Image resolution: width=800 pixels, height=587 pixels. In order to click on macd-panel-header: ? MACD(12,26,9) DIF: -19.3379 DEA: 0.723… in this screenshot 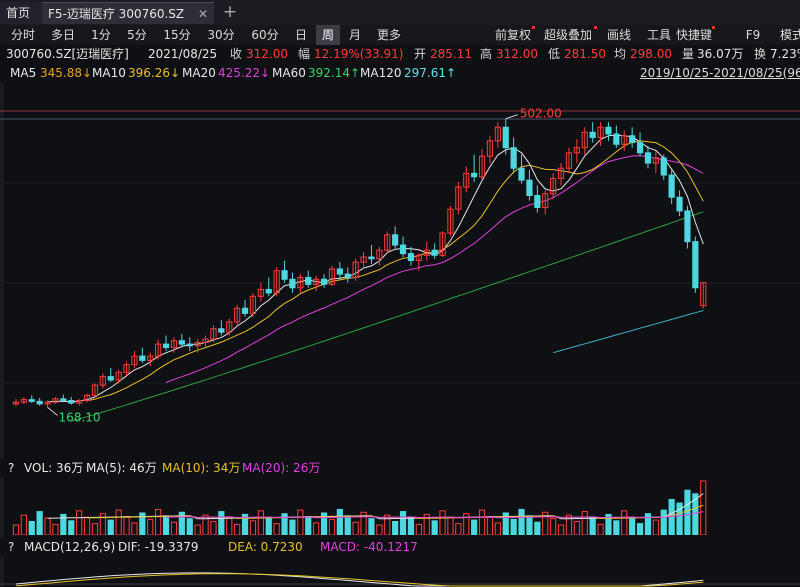, I will do `click(400, 547)`.